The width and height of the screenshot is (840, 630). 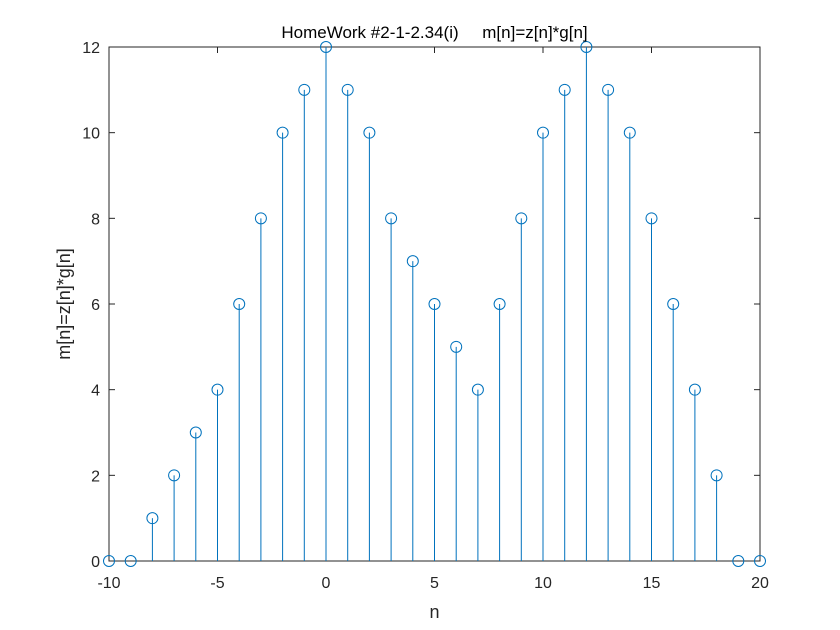 I want to click on chart-title: HomeWork #2-1-2.34(i) m[n]=z[n]*g[n], so click(x=434, y=32).